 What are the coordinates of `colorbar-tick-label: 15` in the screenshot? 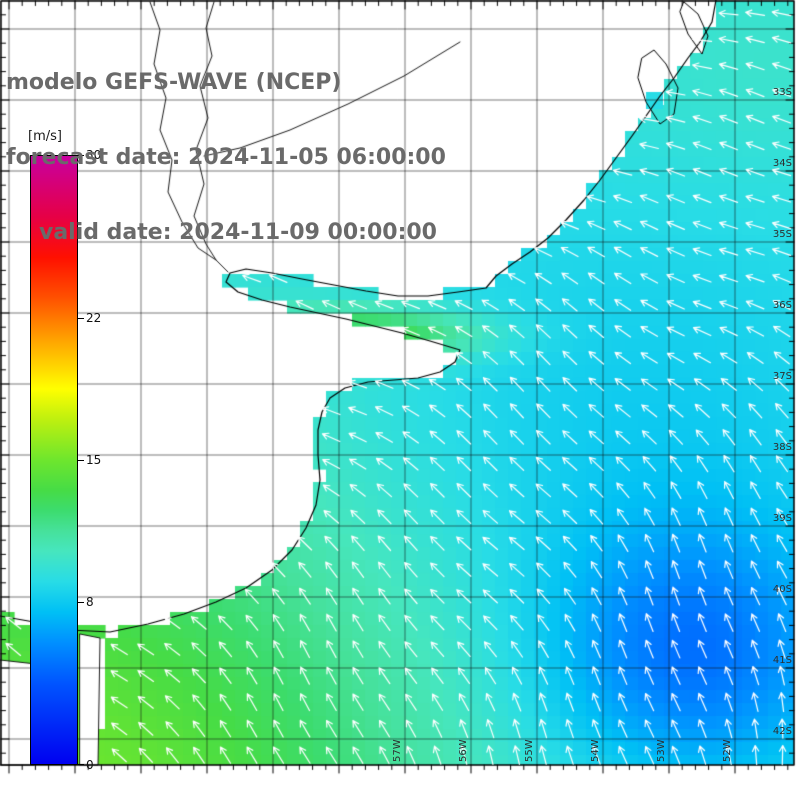 It's located at (94, 460).